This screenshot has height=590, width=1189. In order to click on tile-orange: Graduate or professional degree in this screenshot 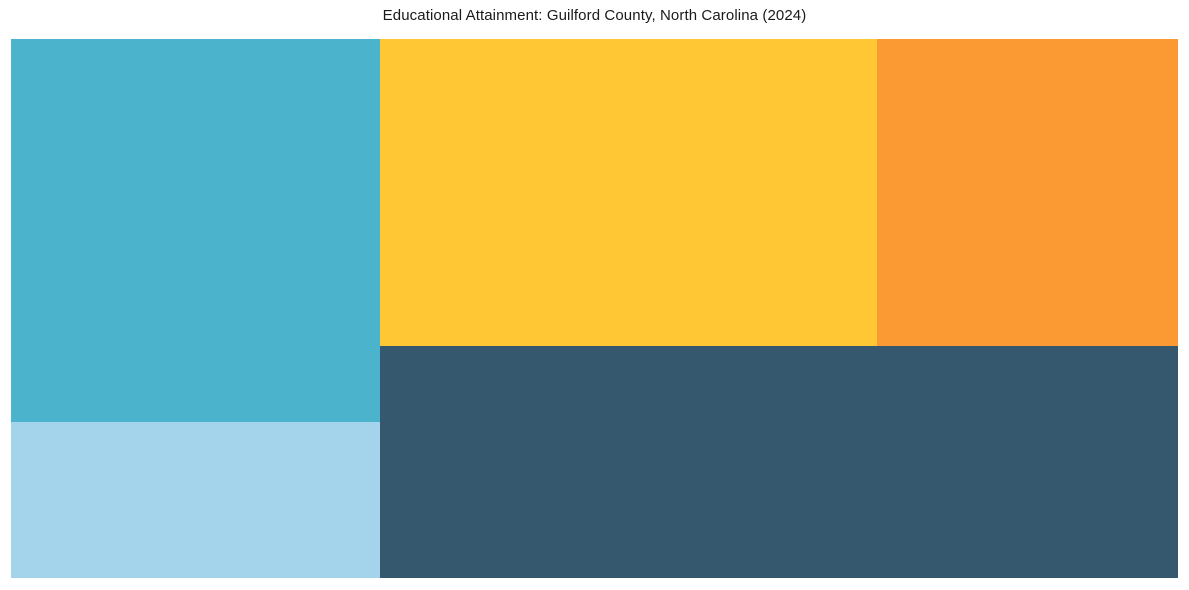, I will do `click(1027, 192)`.